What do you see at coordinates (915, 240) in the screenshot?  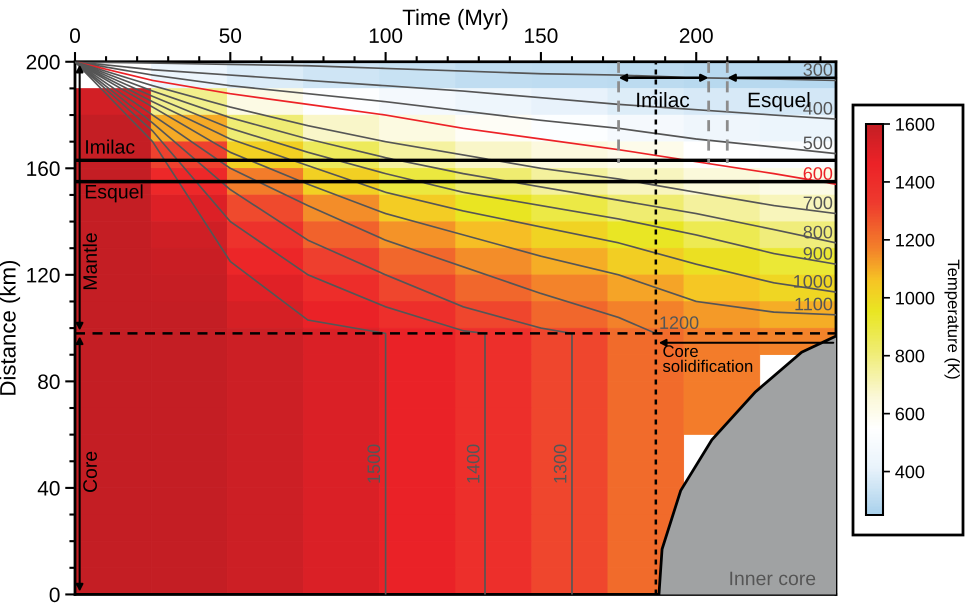 I see `color-bar-label: 1200` at bounding box center [915, 240].